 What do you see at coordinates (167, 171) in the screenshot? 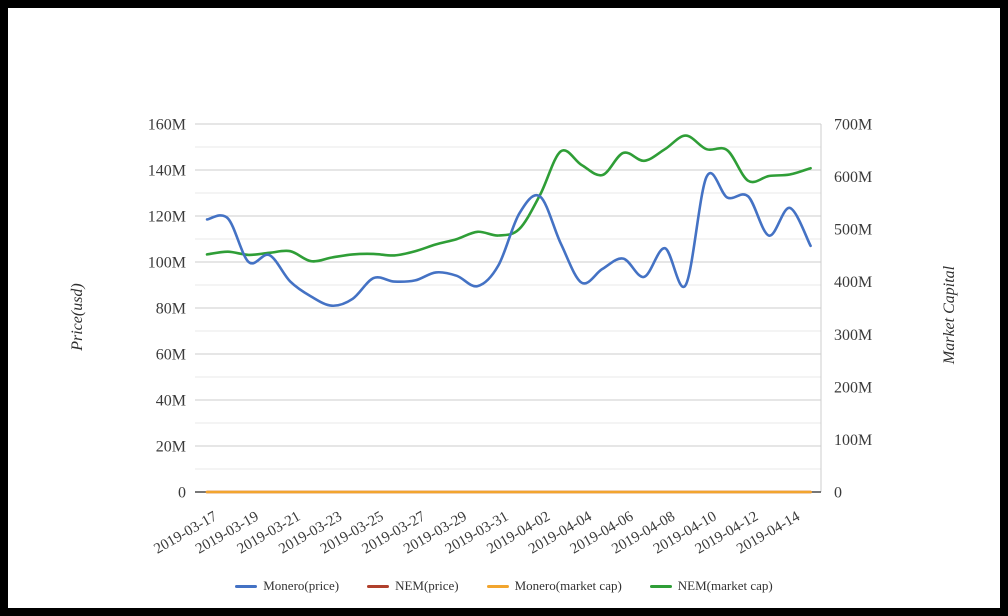
I see `y-axis-left-tick-label: 140M` at bounding box center [167, 171].